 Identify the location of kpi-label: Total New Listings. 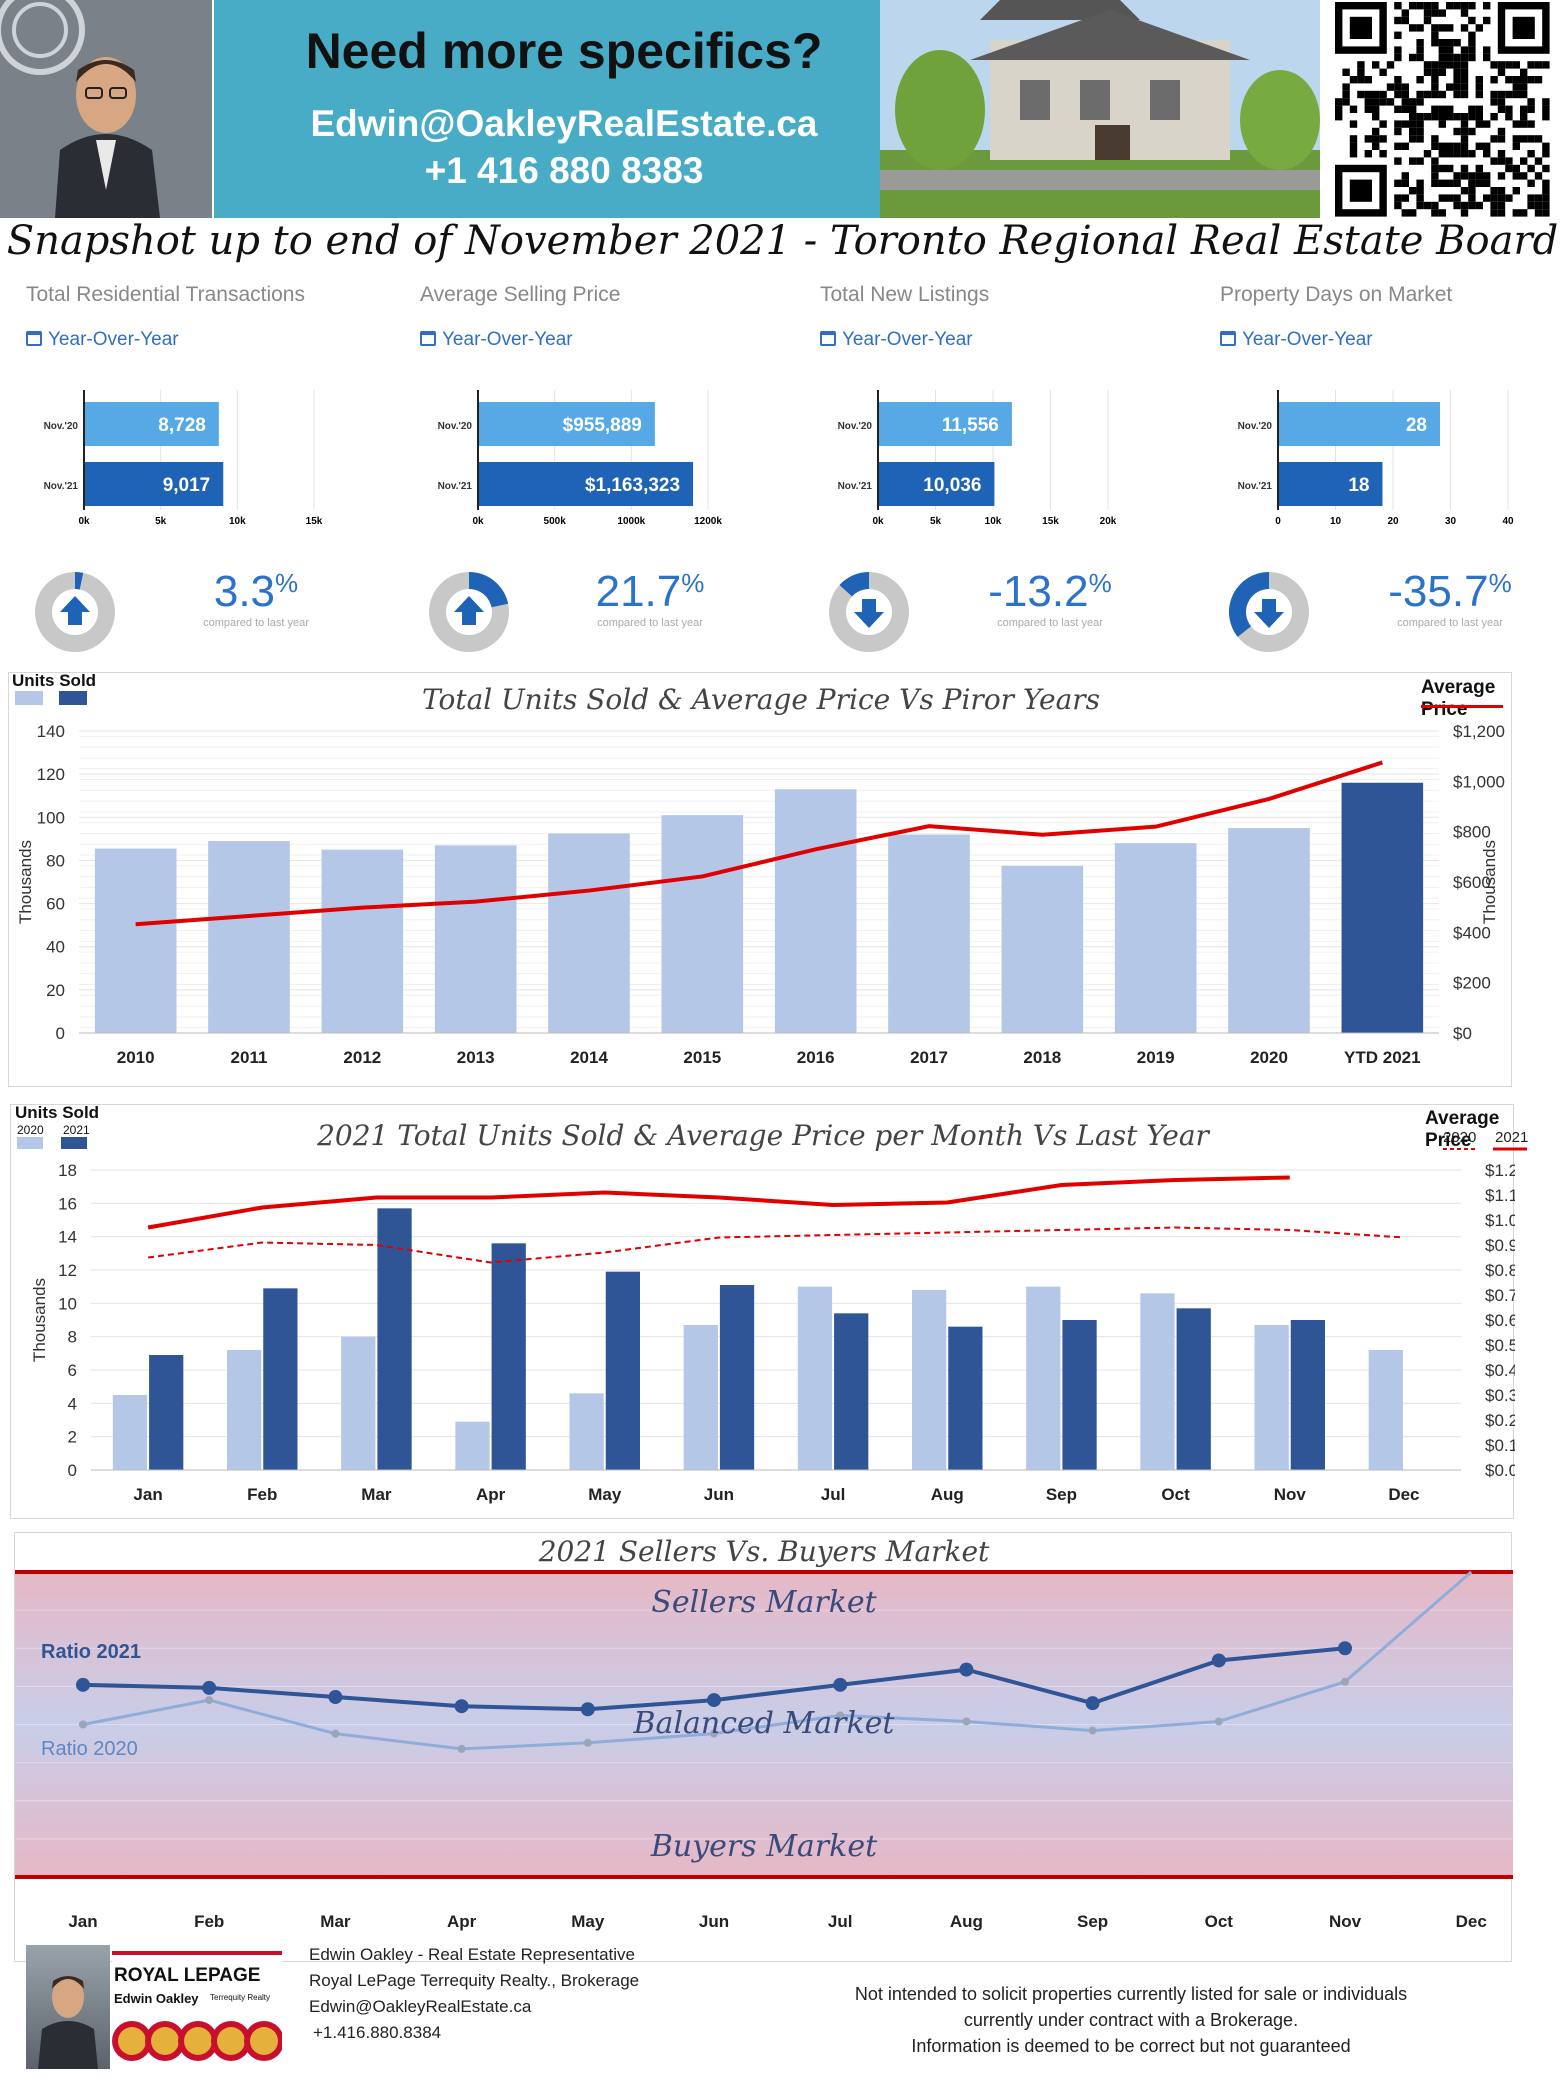
(905, 294).